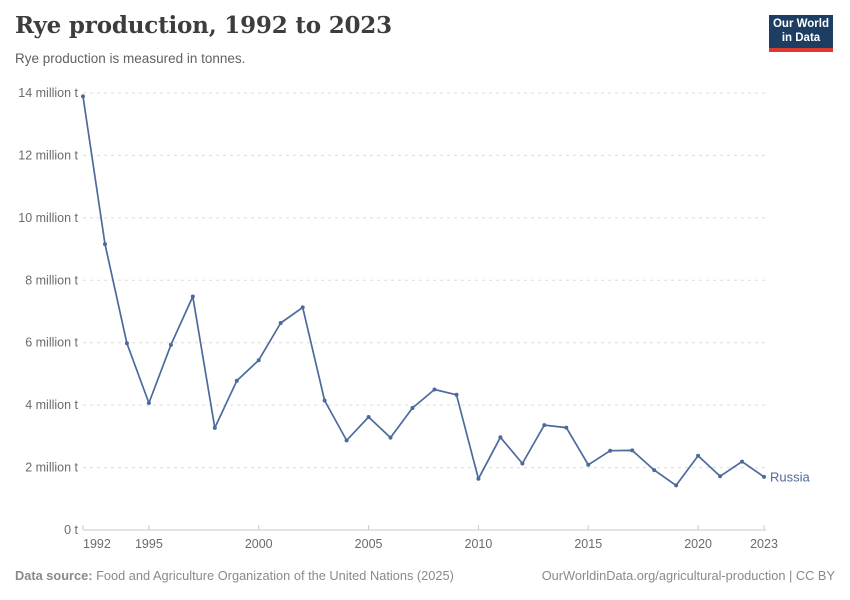 This screenshot has height=600, width=850. Describe the element at coordinates (434, 389) in the screenshot. I see `data-point-2008` at that location.